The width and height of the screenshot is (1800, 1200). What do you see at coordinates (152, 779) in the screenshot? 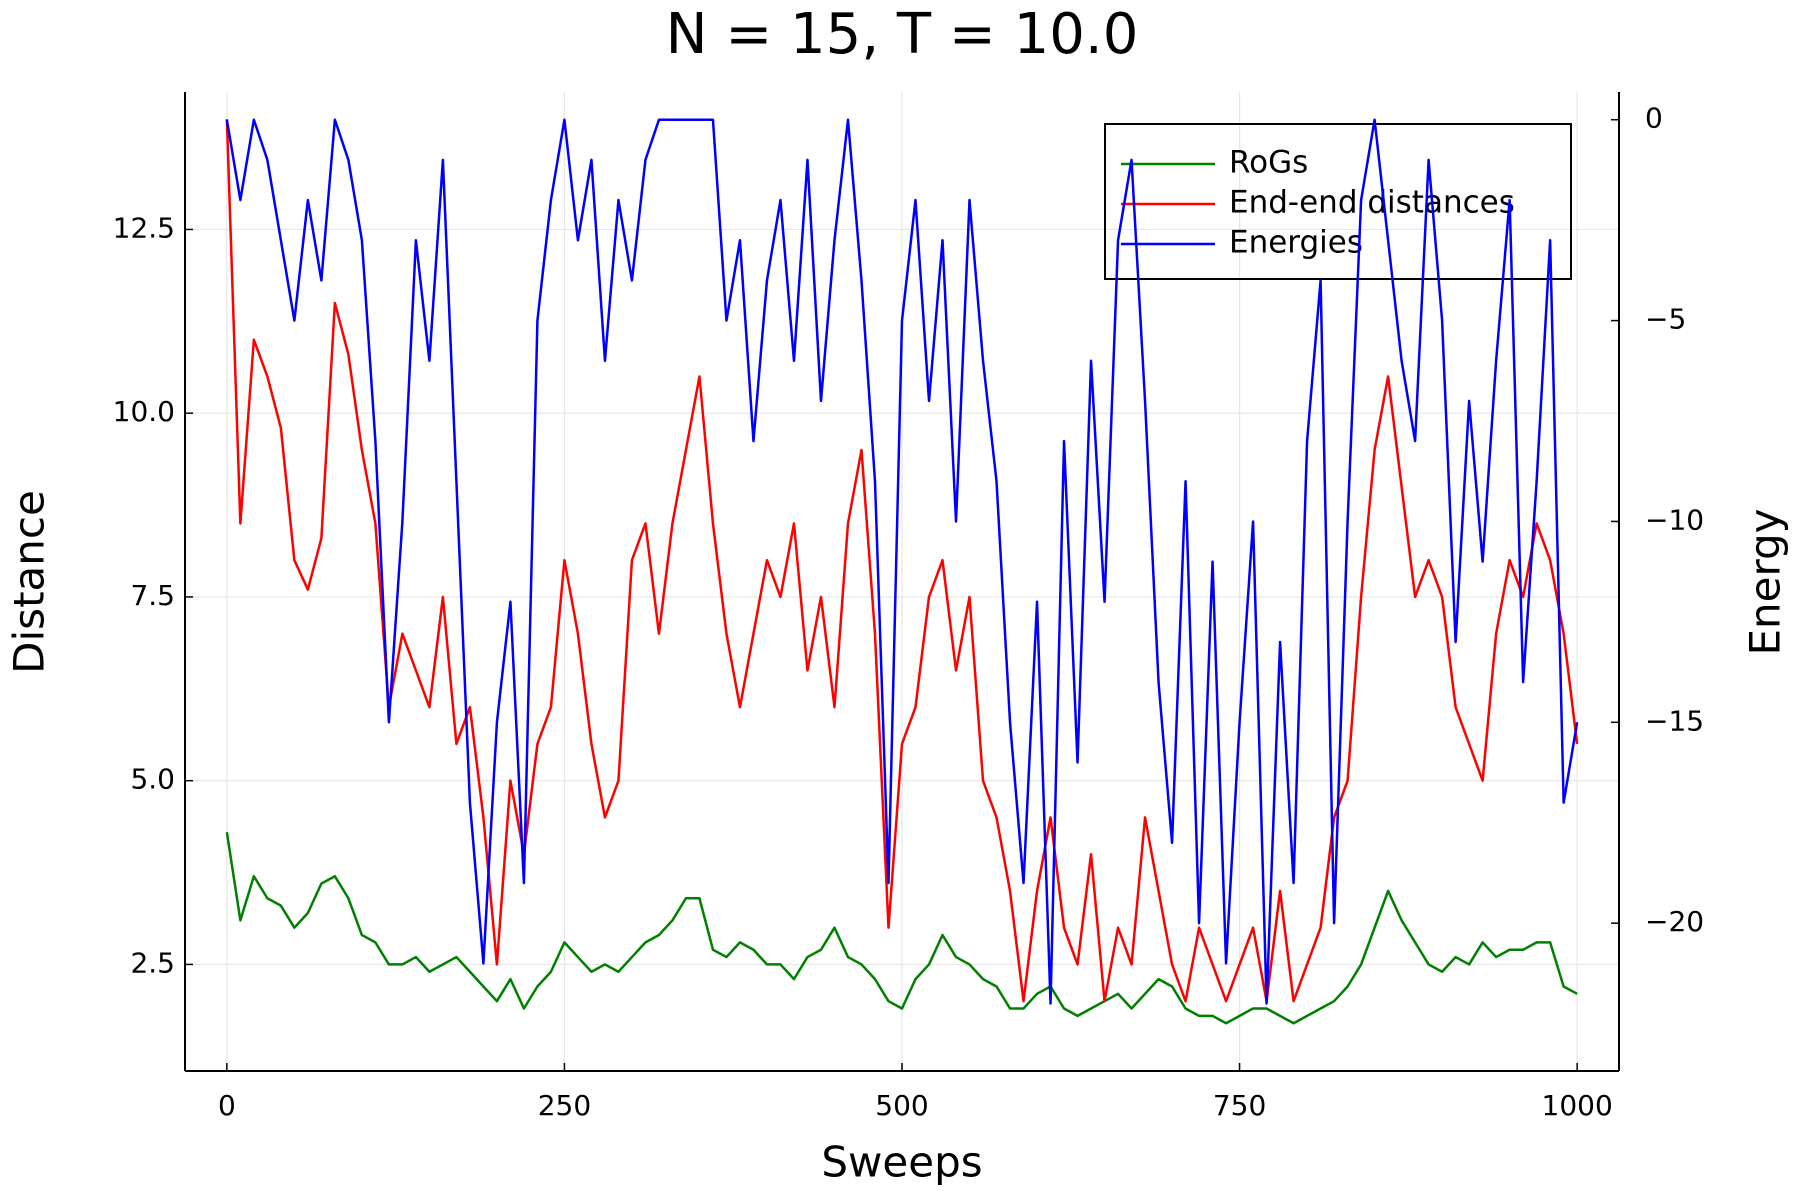
I see `y-tick-label: 5.0` at bounding box center [152, 779].